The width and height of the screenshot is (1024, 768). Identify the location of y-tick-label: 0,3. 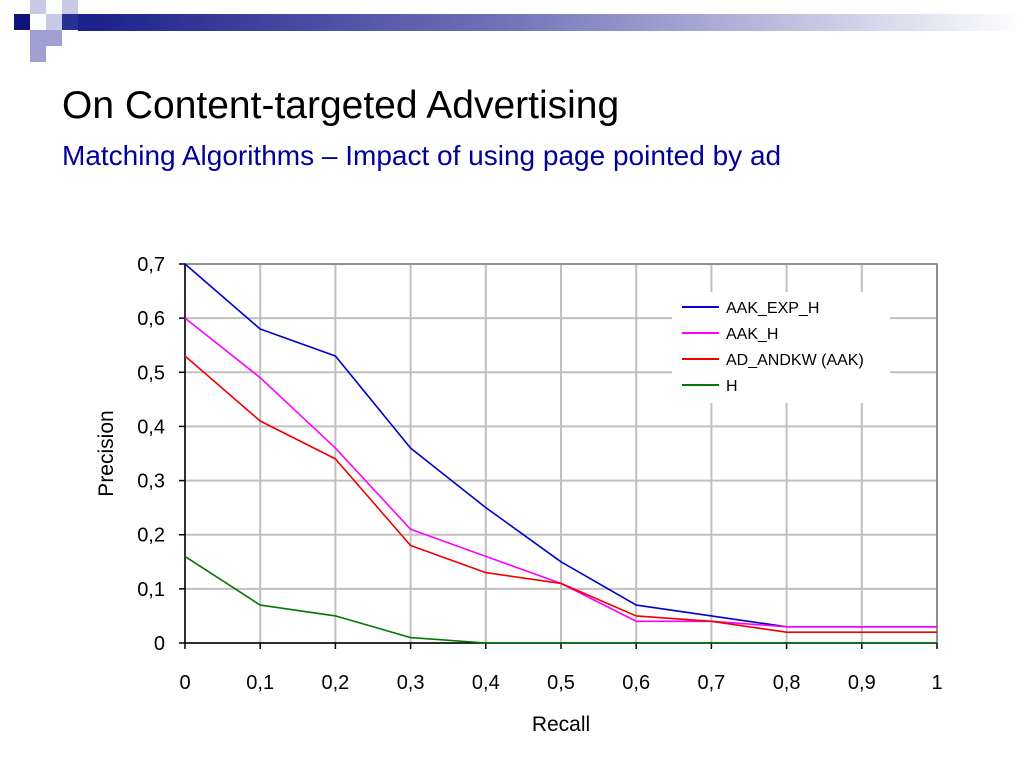
(151, 482).